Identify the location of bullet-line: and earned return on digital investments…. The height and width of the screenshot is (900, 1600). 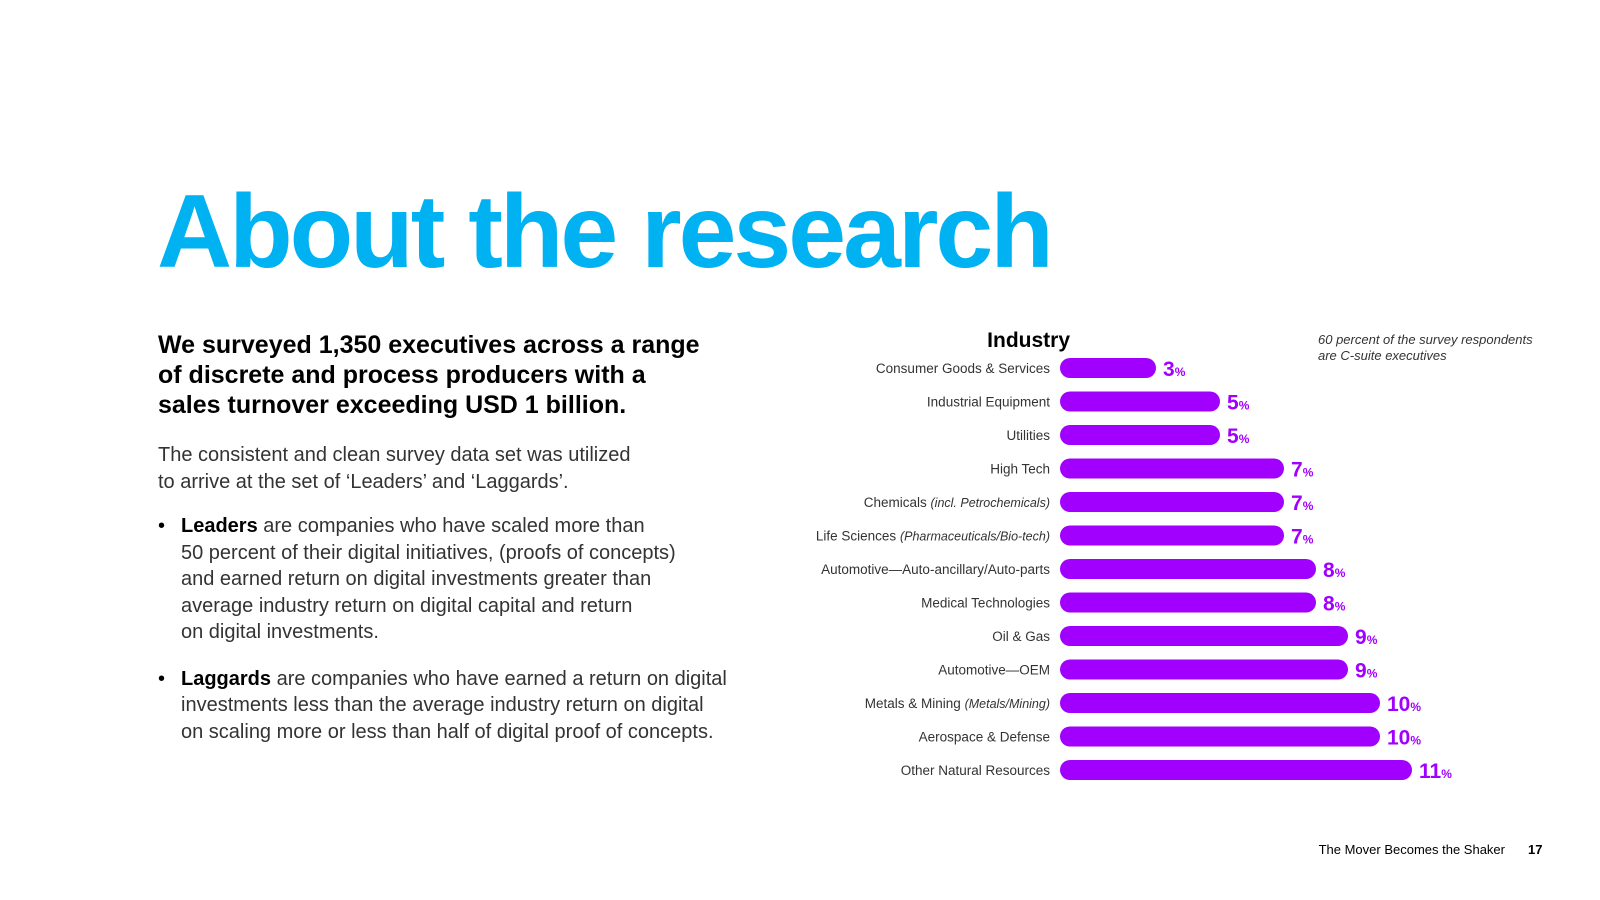
(416, 579).